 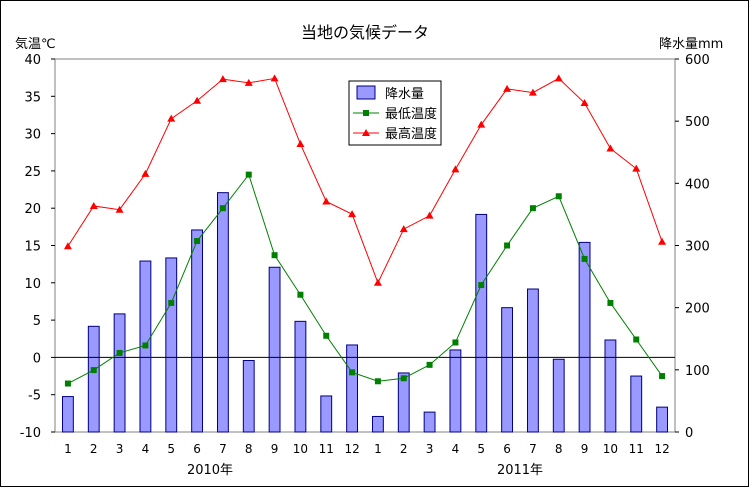 What do you see at coordinates (404, 449) in the screenshot?
I see `x-tick-label: 2` at bounding box center [404, 449].